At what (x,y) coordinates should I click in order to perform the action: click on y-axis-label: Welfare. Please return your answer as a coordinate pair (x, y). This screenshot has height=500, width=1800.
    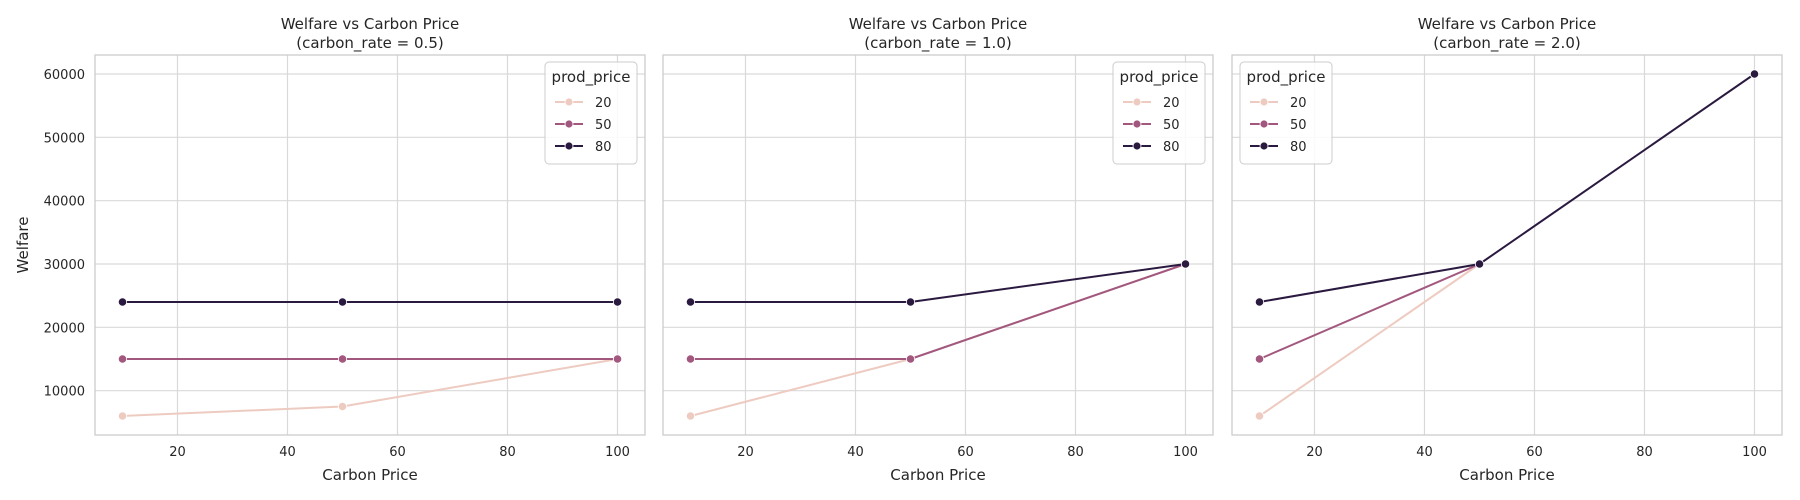
    Looking at the image, I should click on (23, 245).